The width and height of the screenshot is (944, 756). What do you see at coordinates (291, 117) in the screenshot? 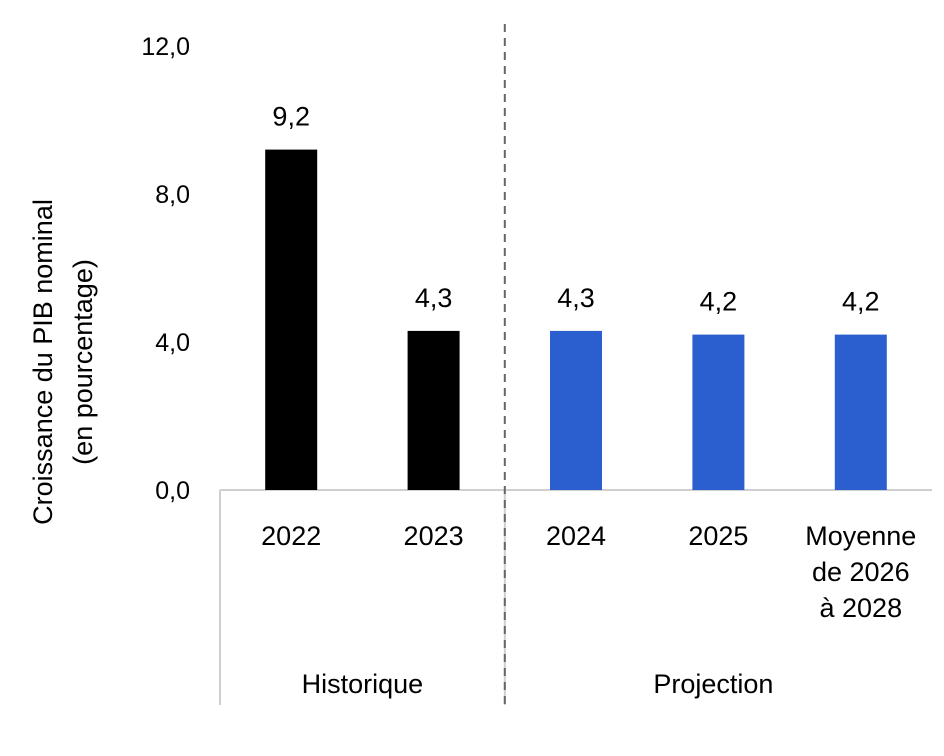
I see `data-label: 9,2` at bounding box center [291, 117].